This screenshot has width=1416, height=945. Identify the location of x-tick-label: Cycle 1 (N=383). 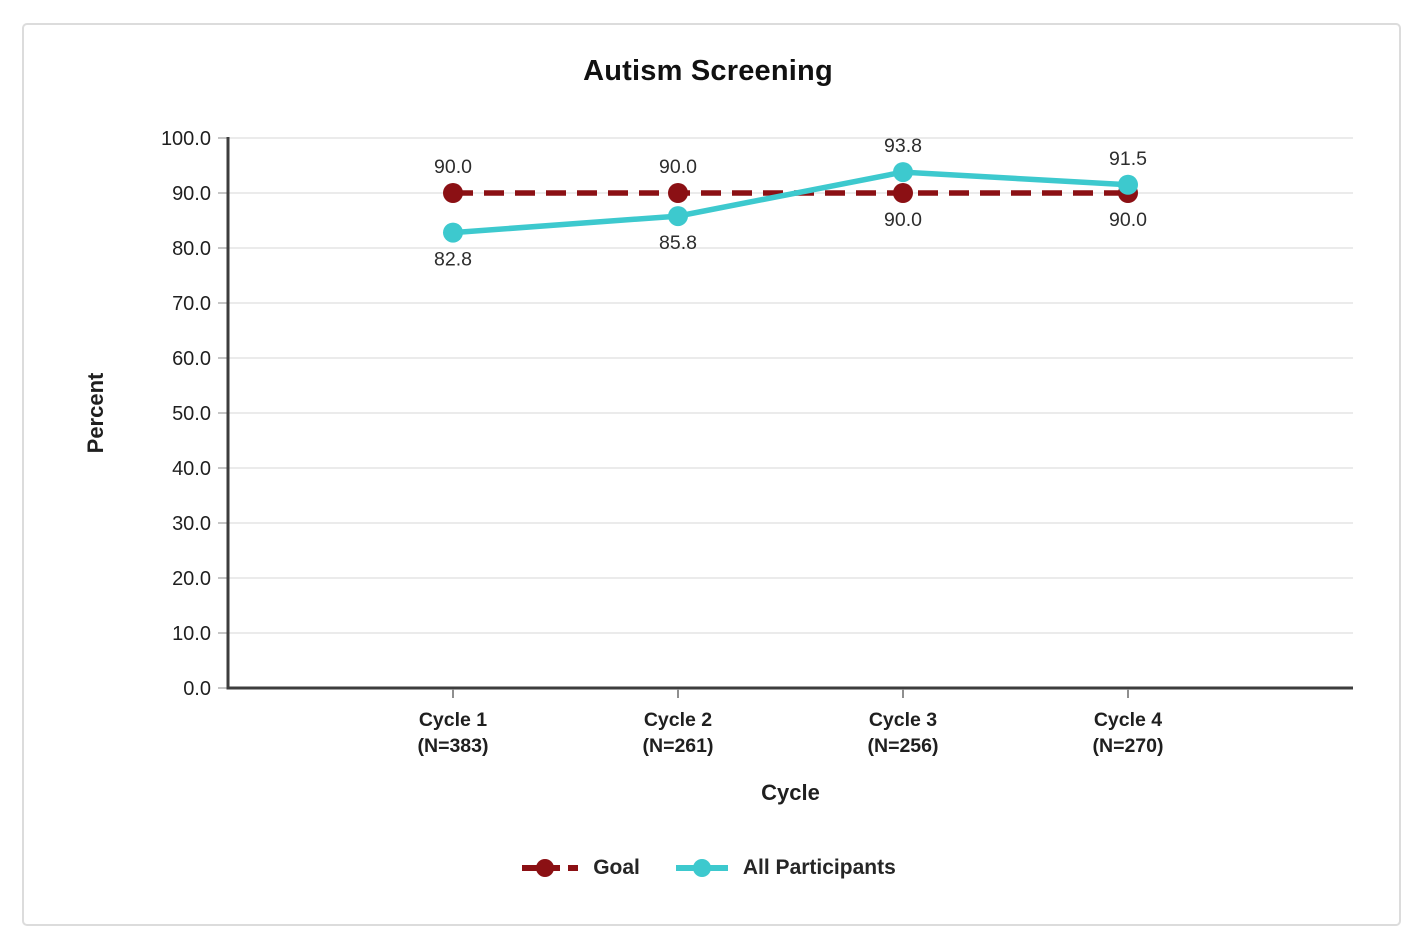
(453, 733).